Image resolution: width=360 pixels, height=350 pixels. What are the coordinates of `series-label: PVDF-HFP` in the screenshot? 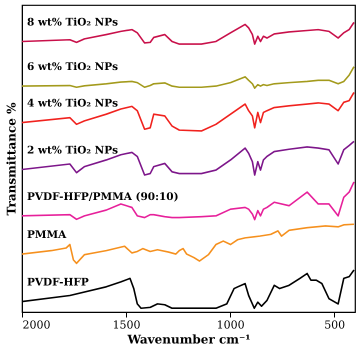 It's located at (58, 282).